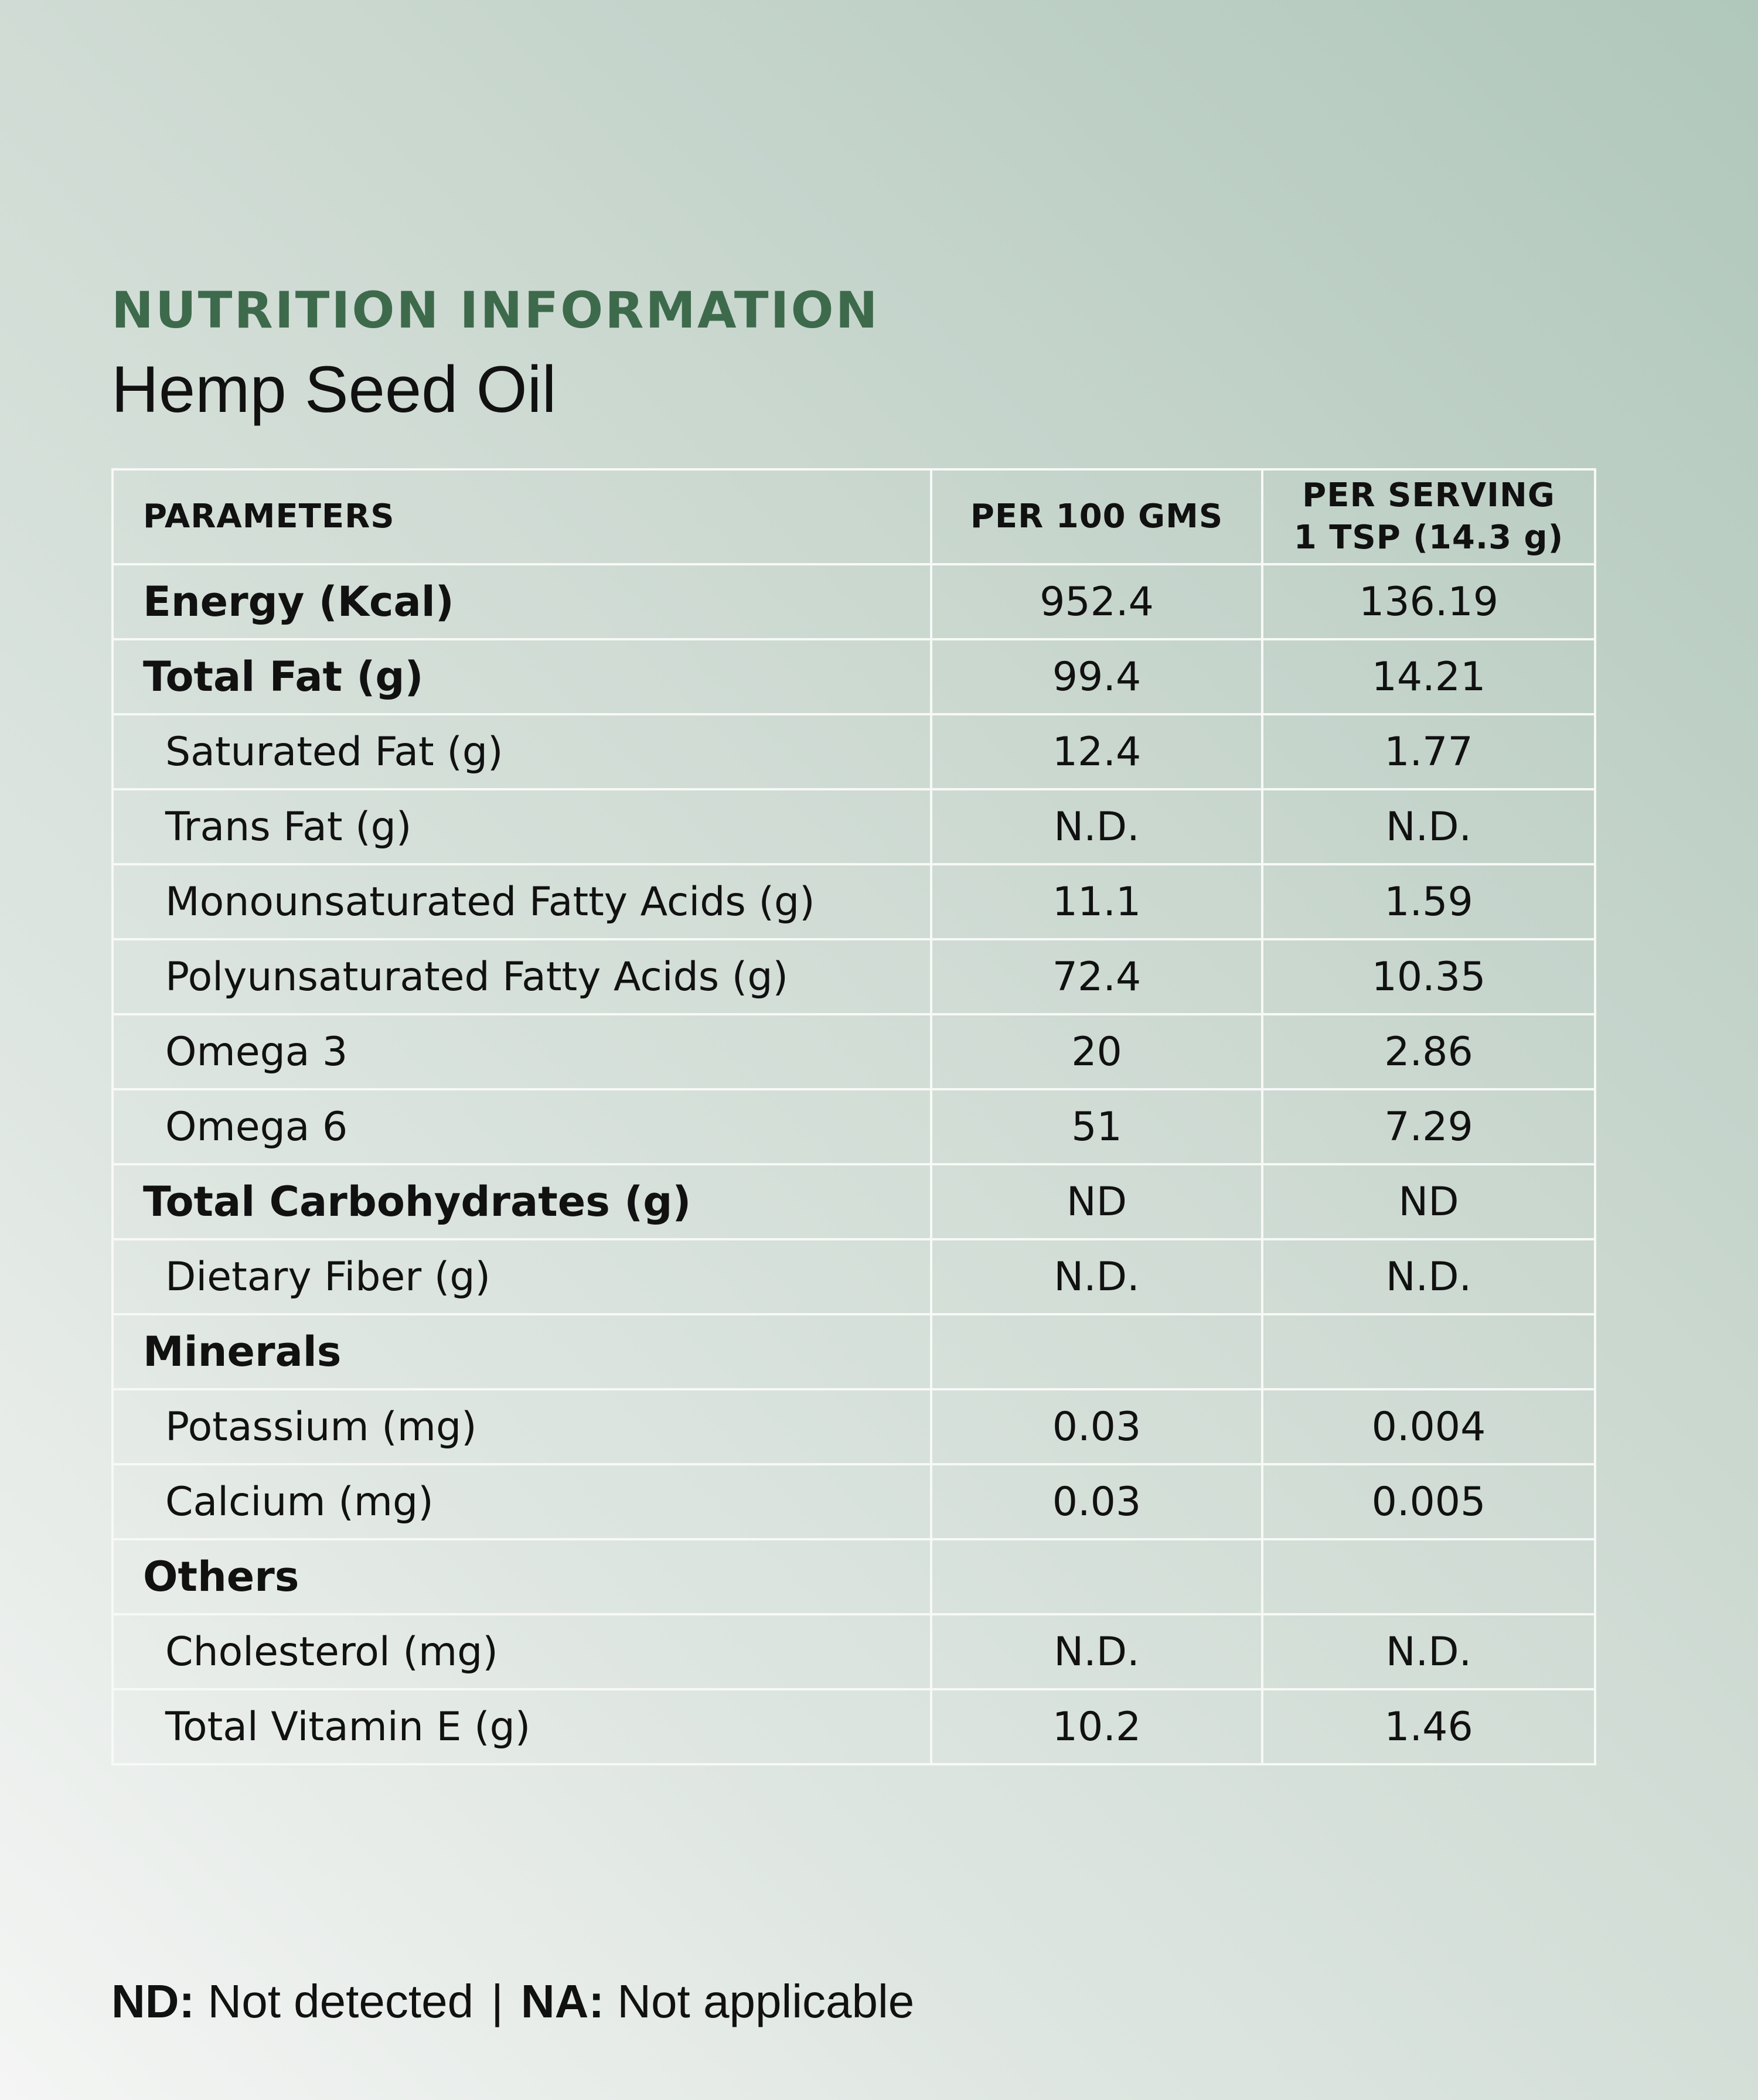 Image resolution: width=1758 pixels, height=2100 pixels. What do you see at coordinates (1428, 1051) in the screenshot?
I see `per-serving-value: 2.86` at bounding box center [1428, 1051].